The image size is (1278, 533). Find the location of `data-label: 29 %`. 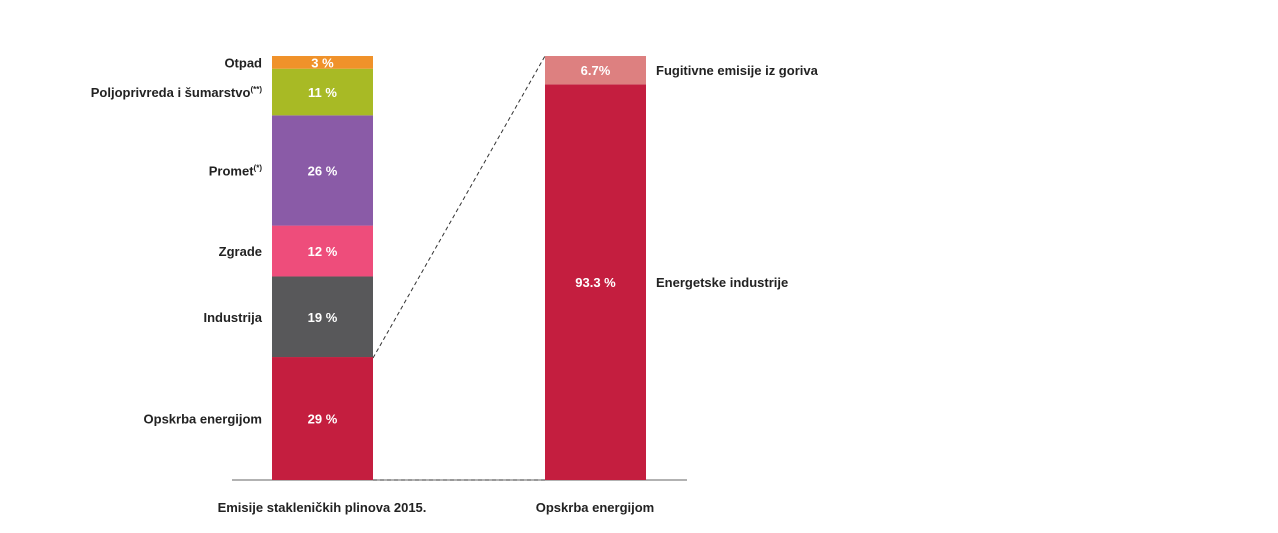

data-label: 29 % is located at coordinates (323, 419).